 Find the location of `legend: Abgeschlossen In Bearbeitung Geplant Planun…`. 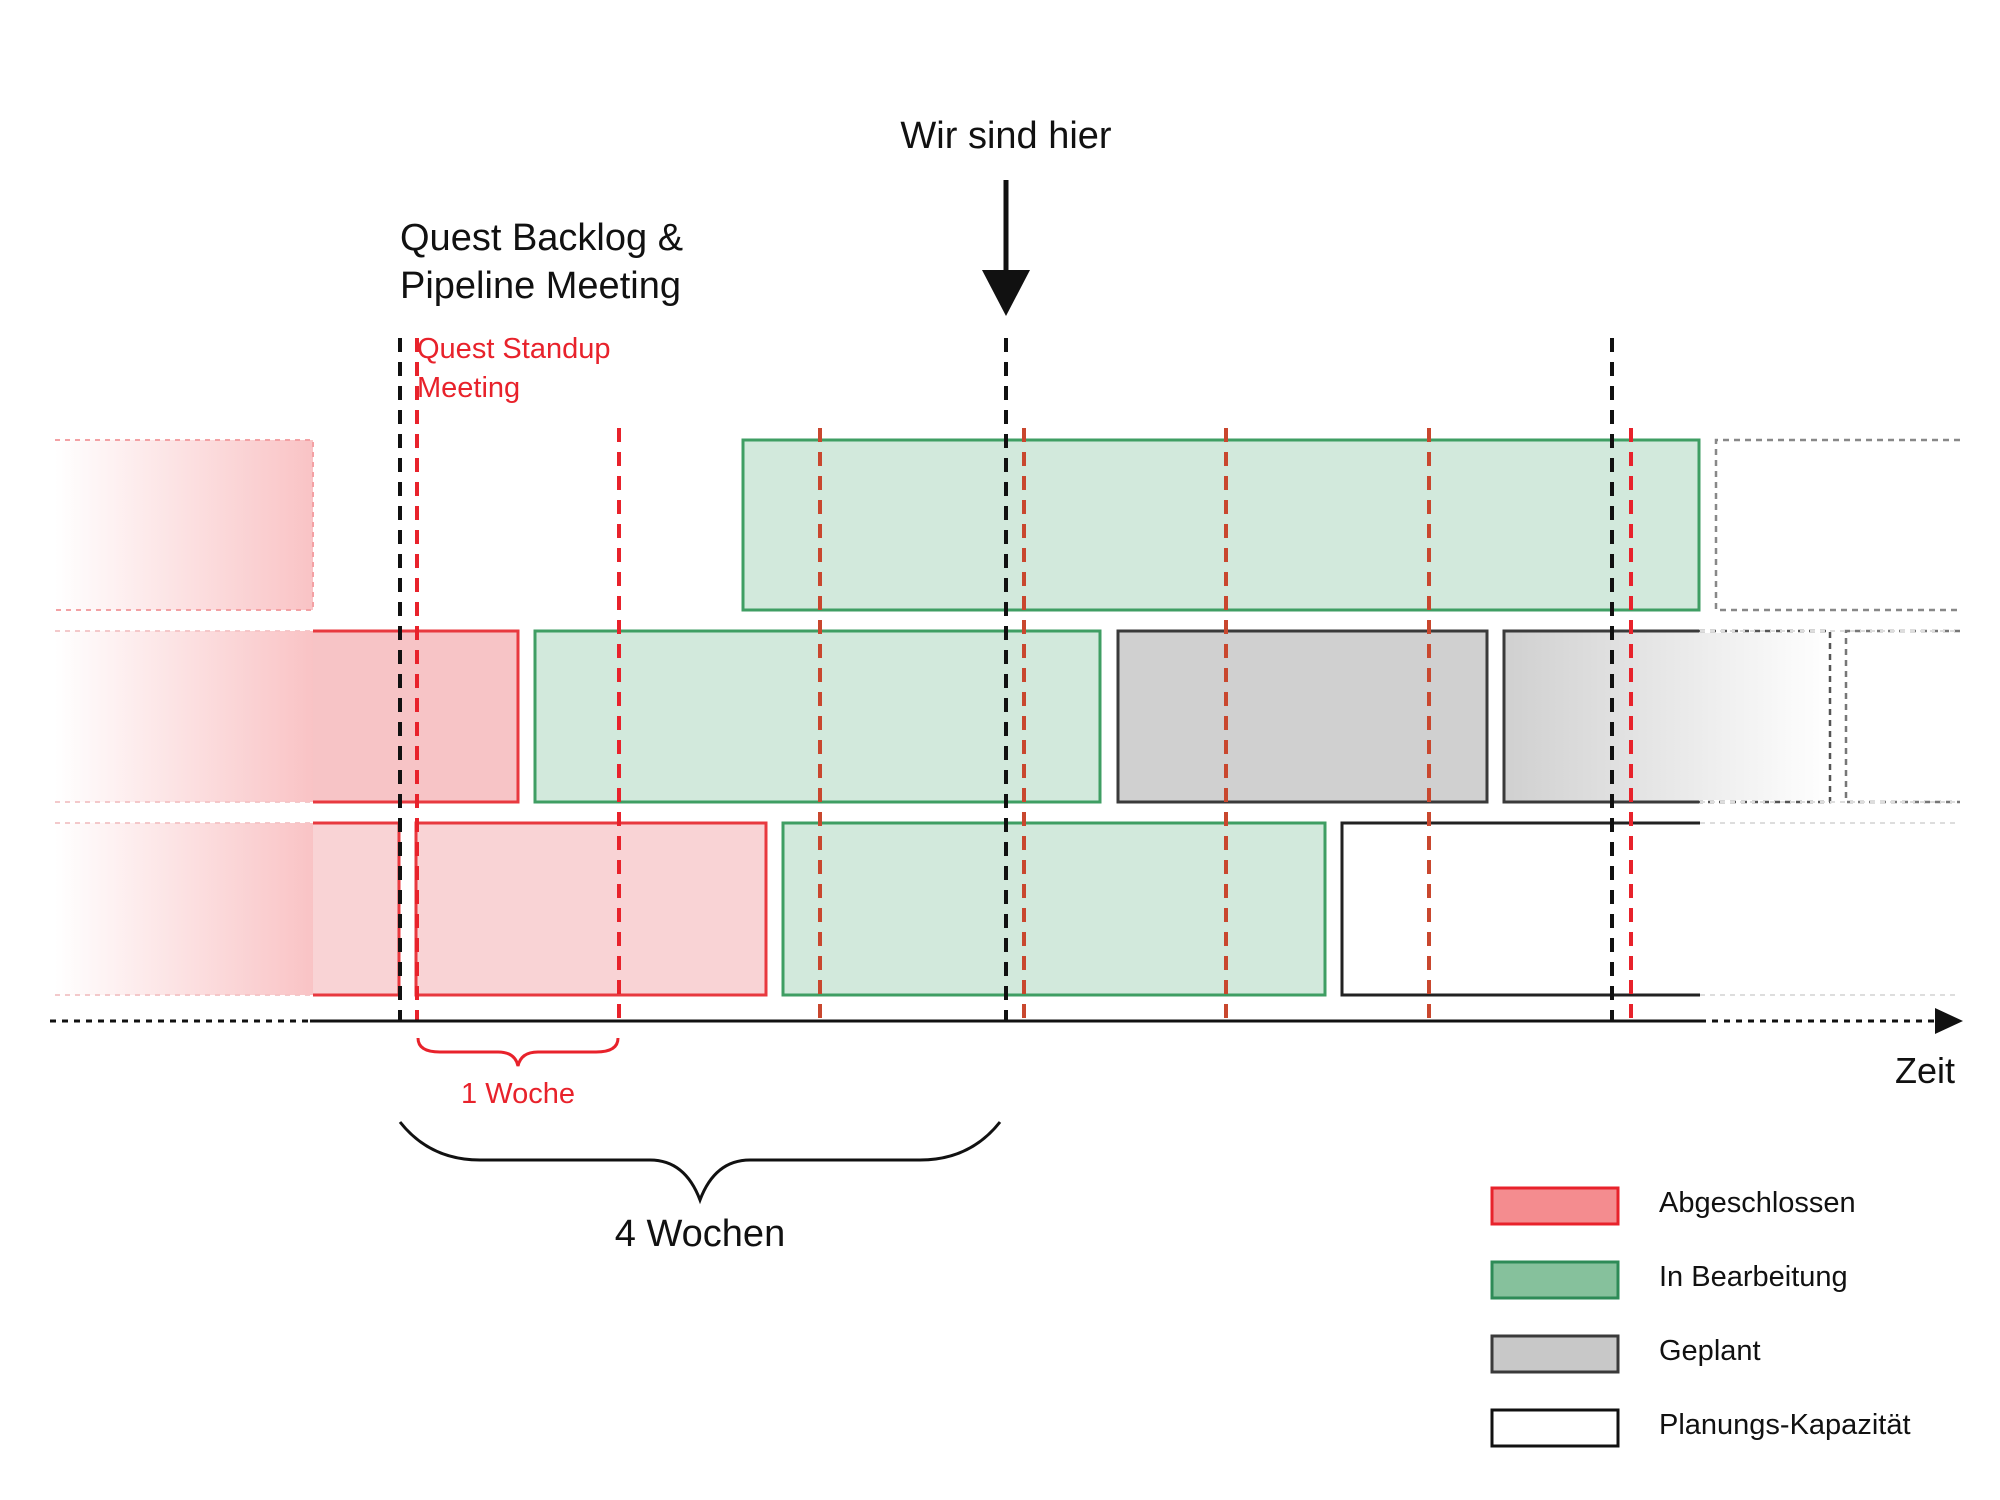

legend: Abgeschlossen In Bearbeitung Geplant Planun… is located at coordinates (1700, 1317).